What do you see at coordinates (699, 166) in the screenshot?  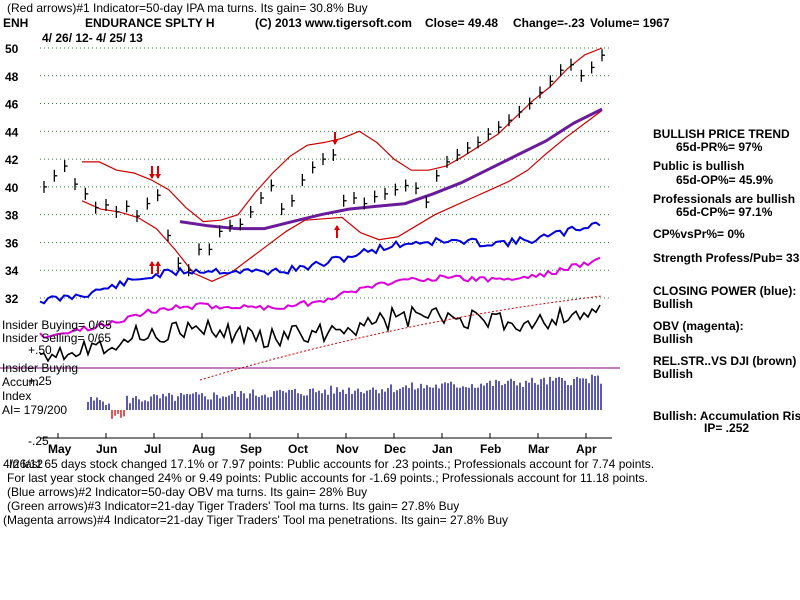 I see `public-bullish: Public is bullish` at bounding box center [699, 166].